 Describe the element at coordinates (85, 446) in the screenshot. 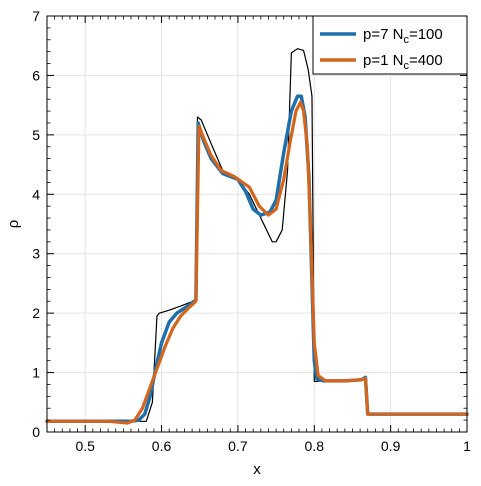

I see `x-tick-label: 0.5` at that location.